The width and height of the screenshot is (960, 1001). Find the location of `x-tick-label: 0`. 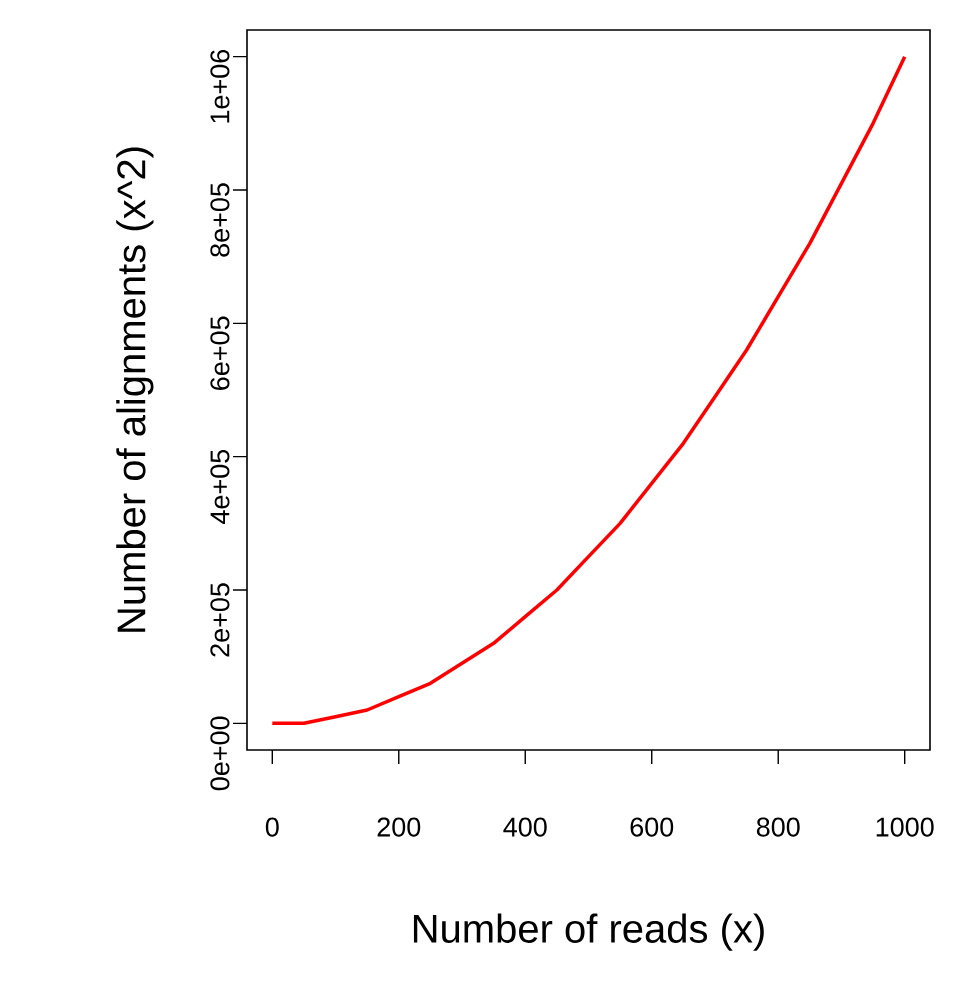

x-tick-label: 0 is located at coordinates (272, 827).